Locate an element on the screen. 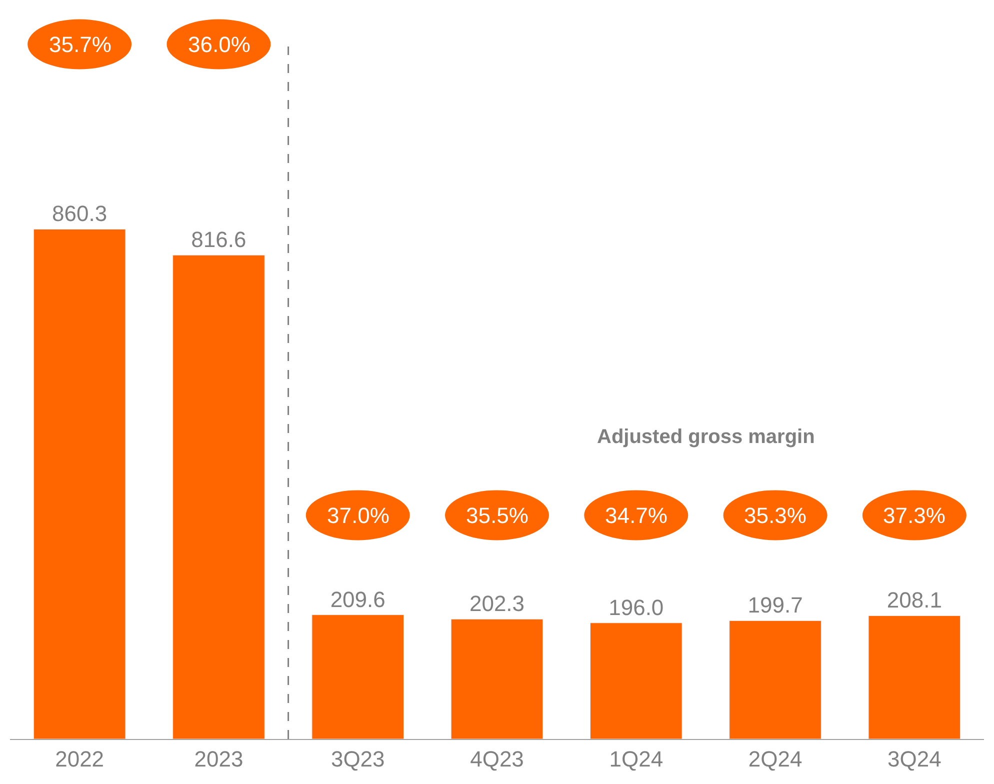 This screenshot has width=994, height=784. text: 35.7% is located at coordinates (80, 44).